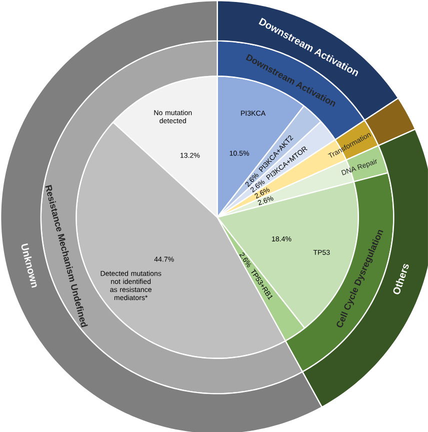  I want to click on slice-label: Unknown, so click(29, 265).